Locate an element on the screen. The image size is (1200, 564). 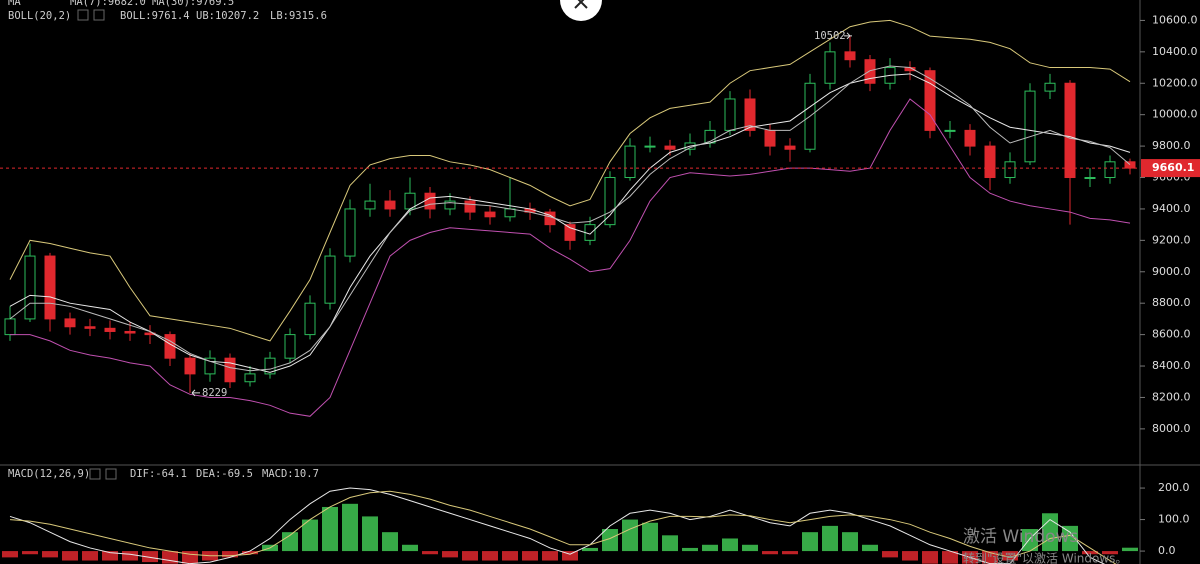
y-tick-label: 8400.0 is located at coordinates (1171, 365).